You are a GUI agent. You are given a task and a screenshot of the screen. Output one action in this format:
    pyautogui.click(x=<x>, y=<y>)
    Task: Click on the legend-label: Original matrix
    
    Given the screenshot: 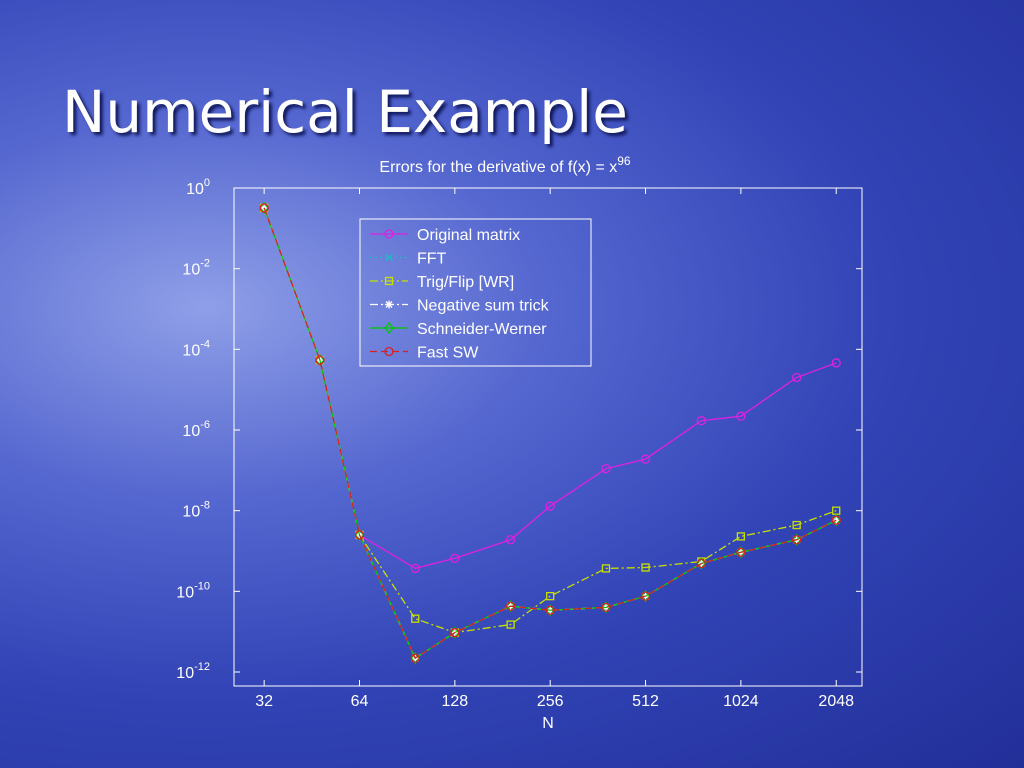 What is the action you would take?
    pyautogui.click(x=468, y=235)
    